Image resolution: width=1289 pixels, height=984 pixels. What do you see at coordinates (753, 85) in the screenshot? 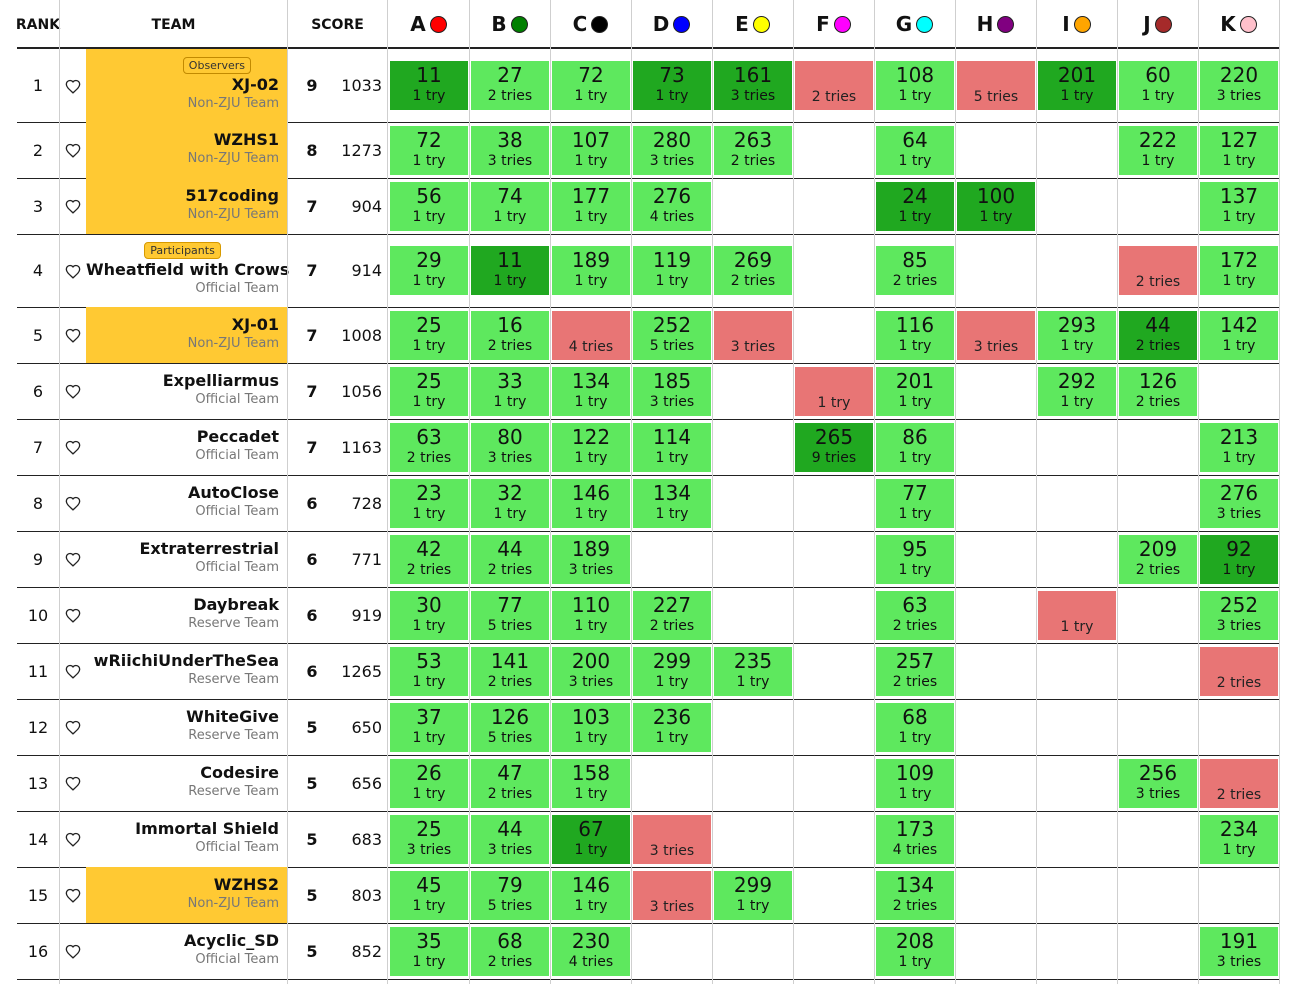
I see `problem-cell-e: 161 3 tries` at bounding box center [753, 85].